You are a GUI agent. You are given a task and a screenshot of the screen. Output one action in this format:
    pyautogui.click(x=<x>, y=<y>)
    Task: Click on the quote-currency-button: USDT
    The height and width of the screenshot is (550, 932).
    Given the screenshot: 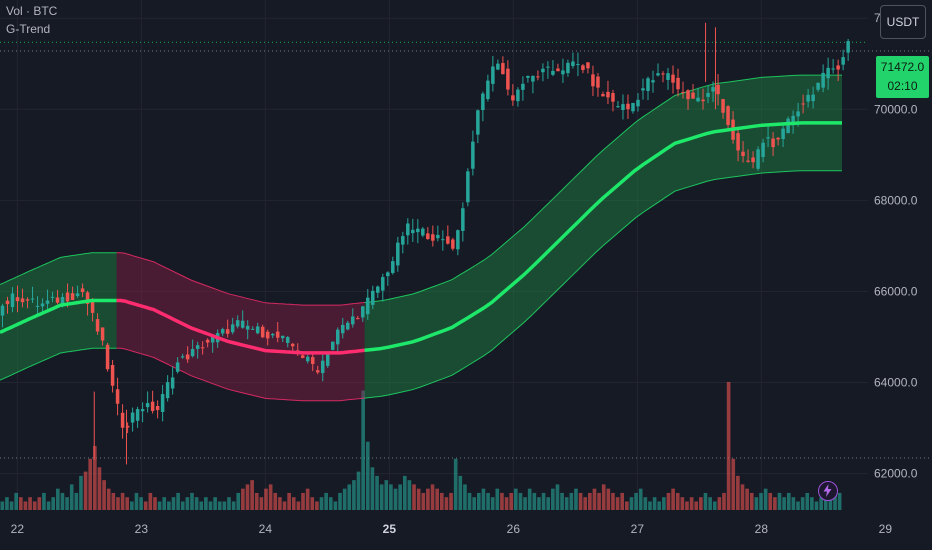 What is the action you would take?
    pyautogui.click(x=903, y=22)
    